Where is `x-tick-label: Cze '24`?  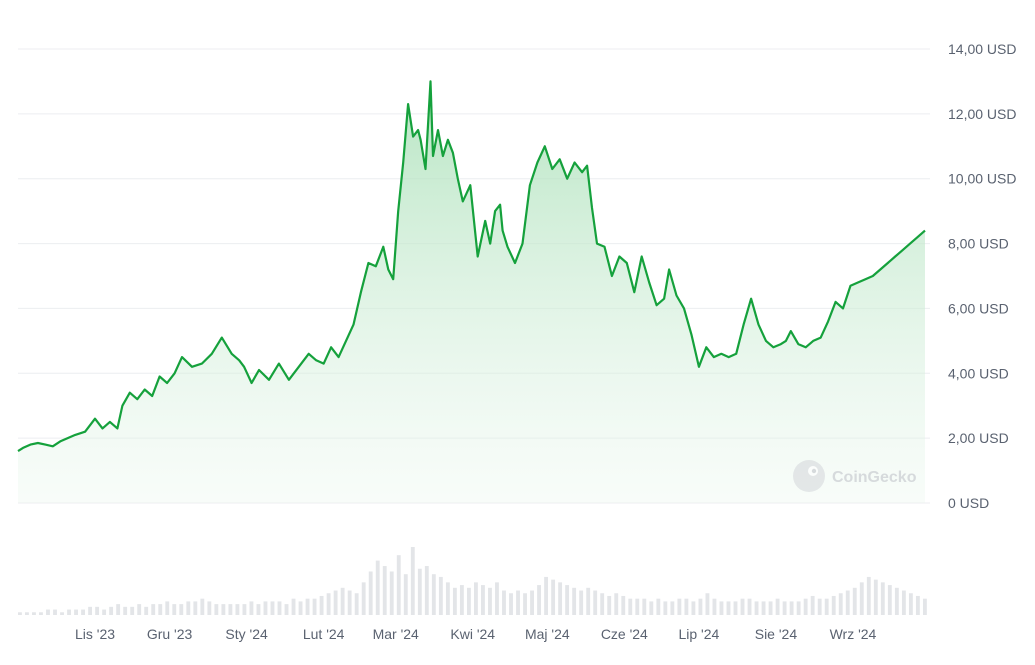
x-tick-label: Cze '24 is located at coordinates (624, 634).